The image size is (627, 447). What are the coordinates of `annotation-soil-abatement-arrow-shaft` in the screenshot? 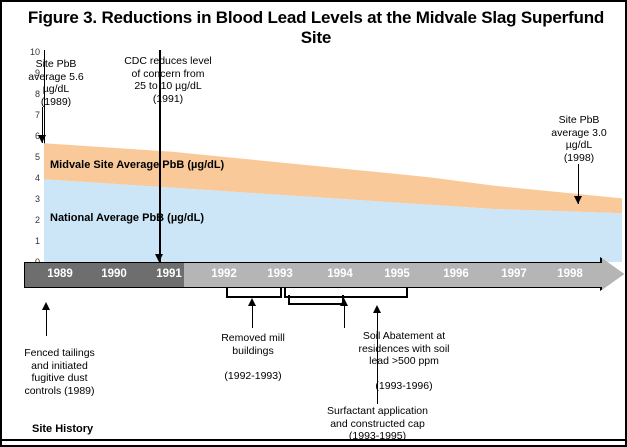 It's located at (344, 316).